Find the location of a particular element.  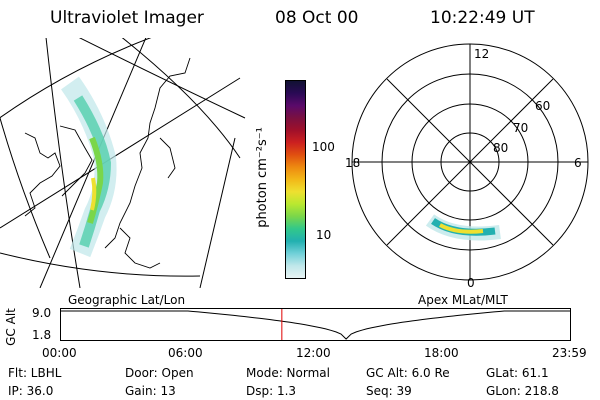

lat-label-80: 80 is located at coordinates (500, 148).